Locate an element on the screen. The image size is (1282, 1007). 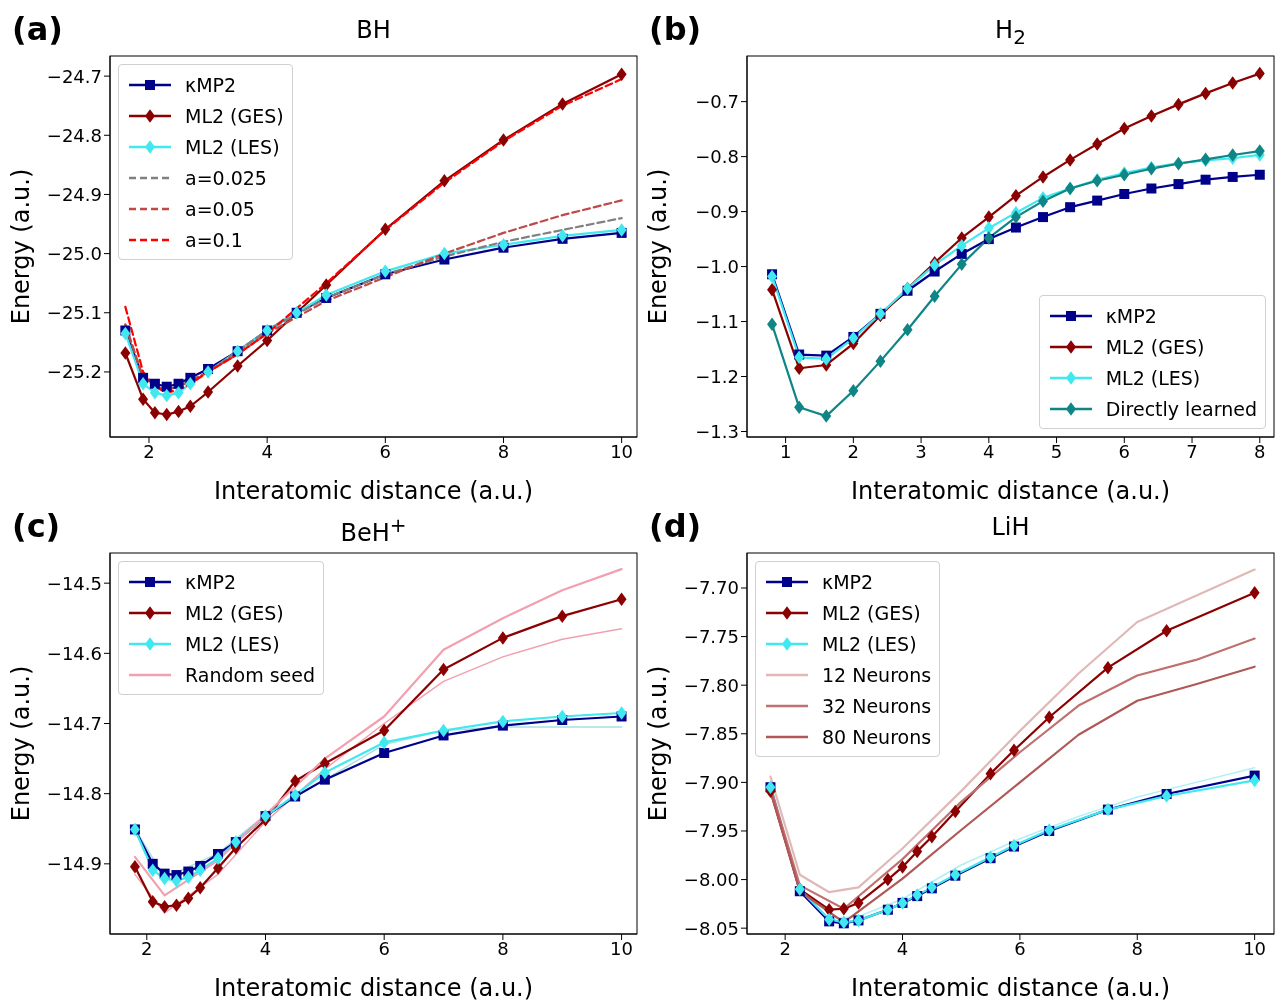
y-tick-label: −1.2 is located at coordinates (717, 376).